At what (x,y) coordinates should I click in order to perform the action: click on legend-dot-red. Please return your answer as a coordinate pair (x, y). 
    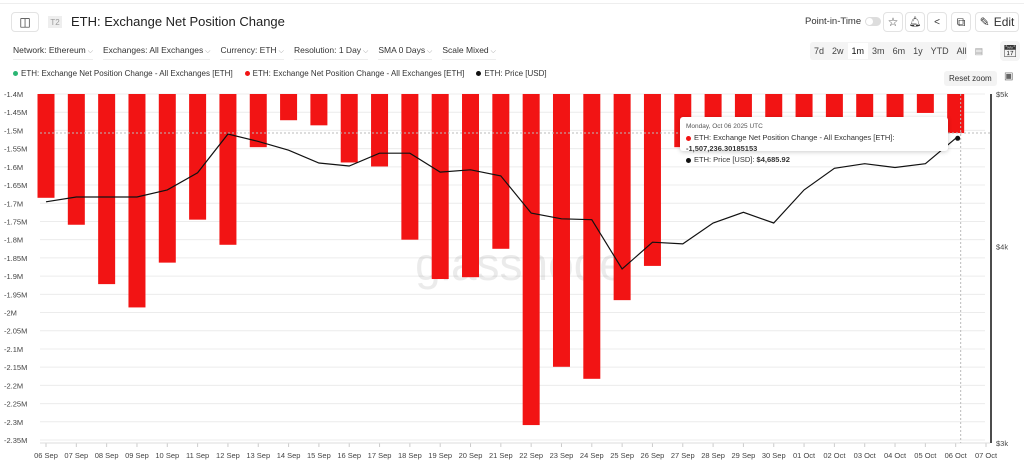
    Looking at the image, I should click on (247, 74).